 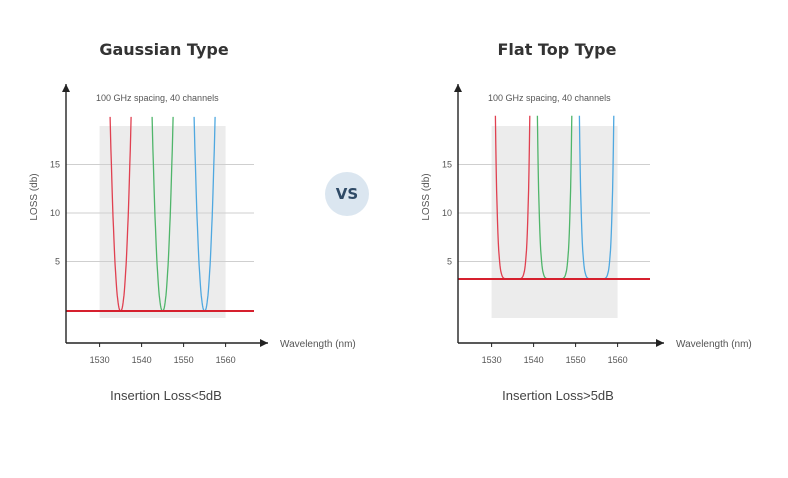 What do you see at coordinates (164, 49) in the screenshot?
I see `gaussian-title: Gaussian Type` at bounding box center [164, 49].